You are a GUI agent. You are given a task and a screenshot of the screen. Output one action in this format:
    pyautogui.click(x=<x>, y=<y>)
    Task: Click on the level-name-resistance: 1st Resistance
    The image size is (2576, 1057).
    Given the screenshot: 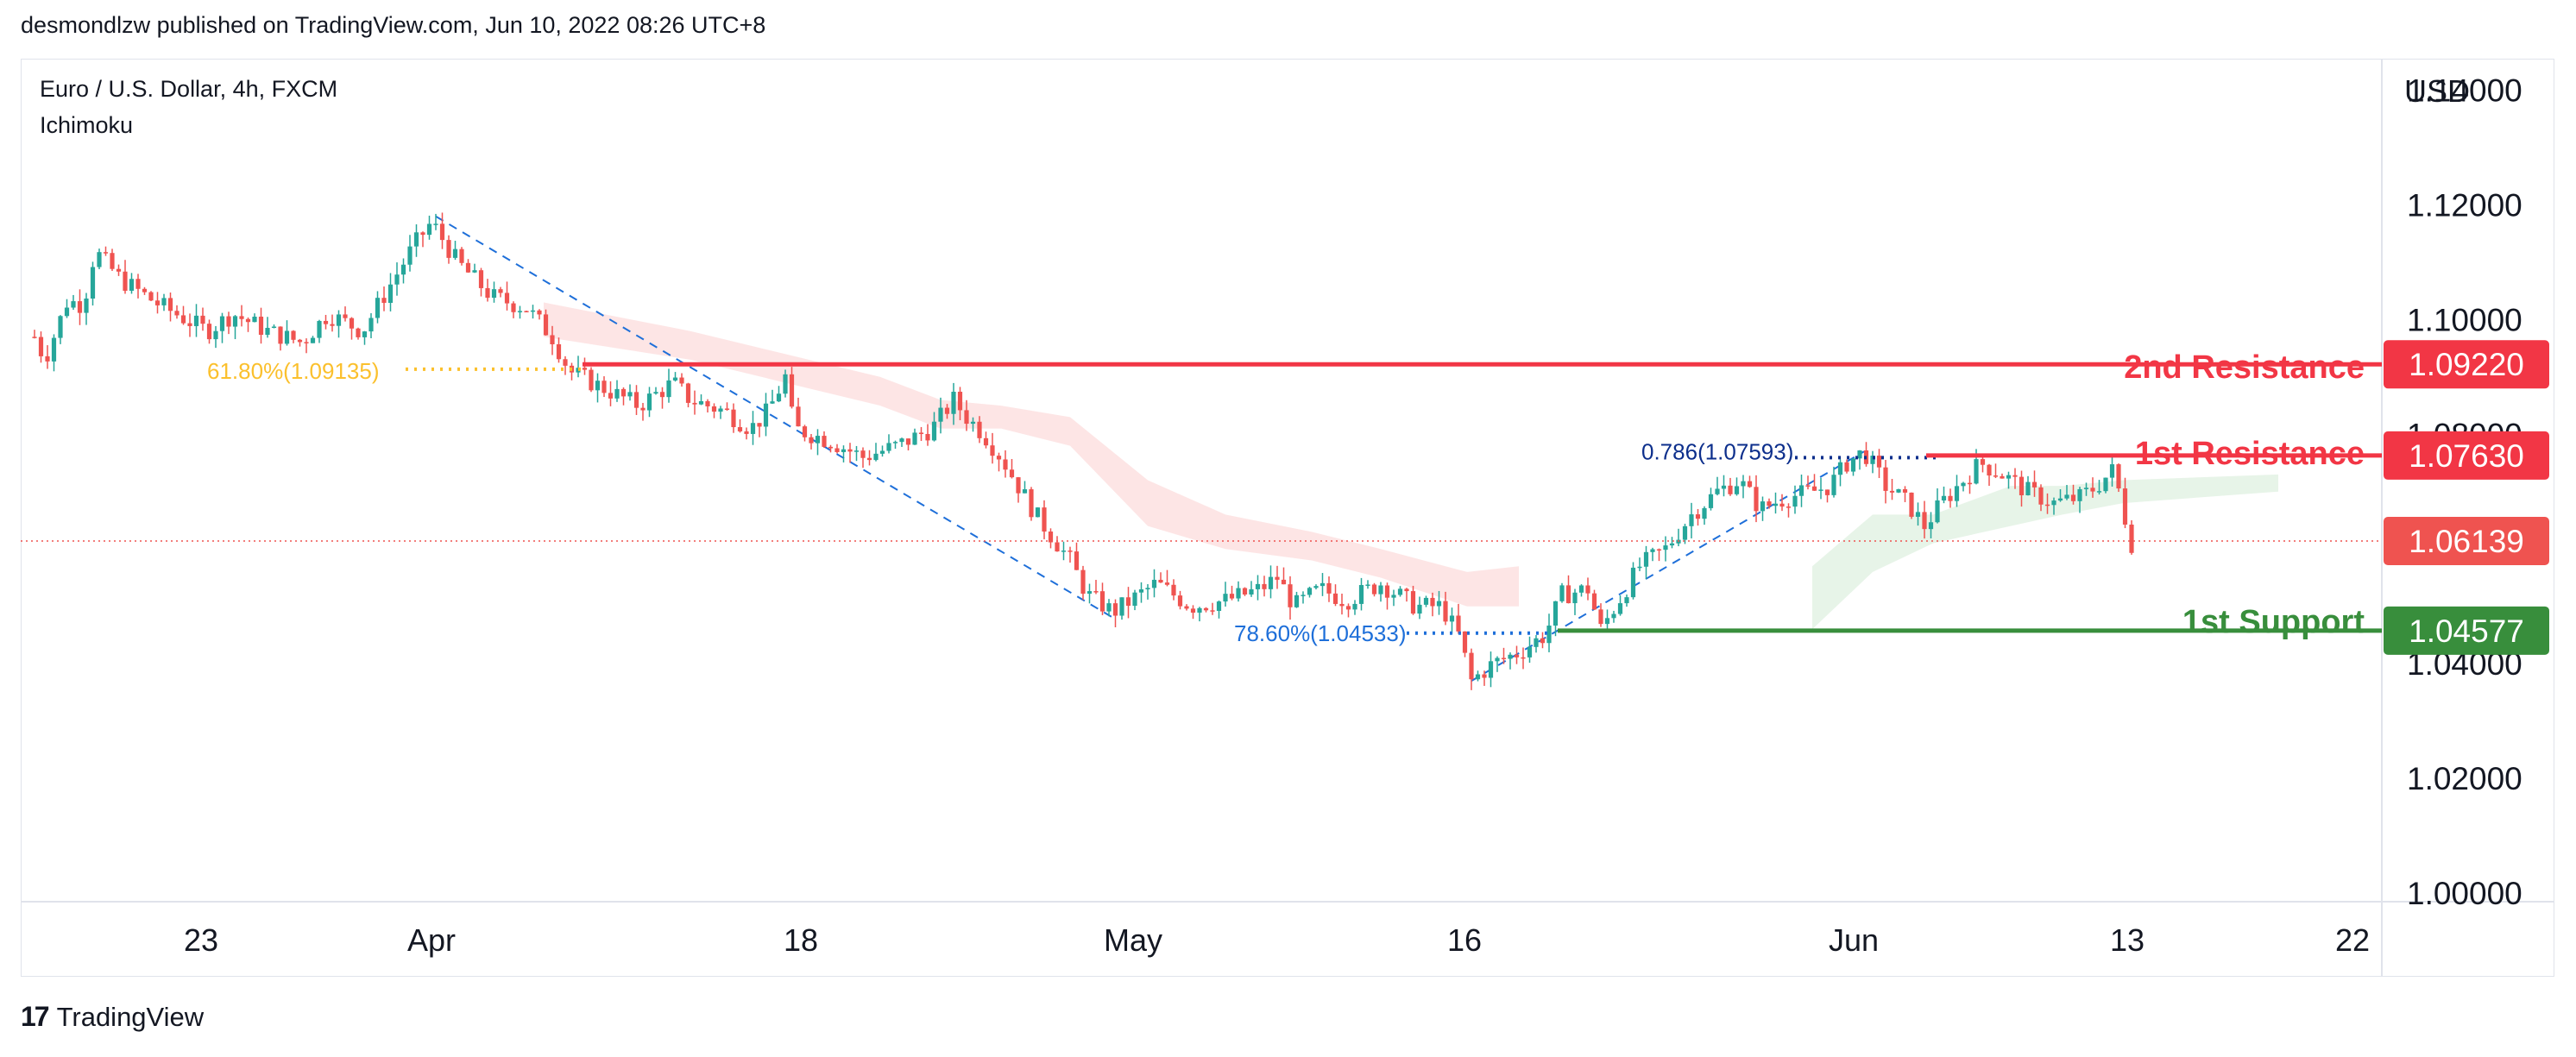 What is the action you would take?
    pyautogui.click(x=2250, y=454)
    